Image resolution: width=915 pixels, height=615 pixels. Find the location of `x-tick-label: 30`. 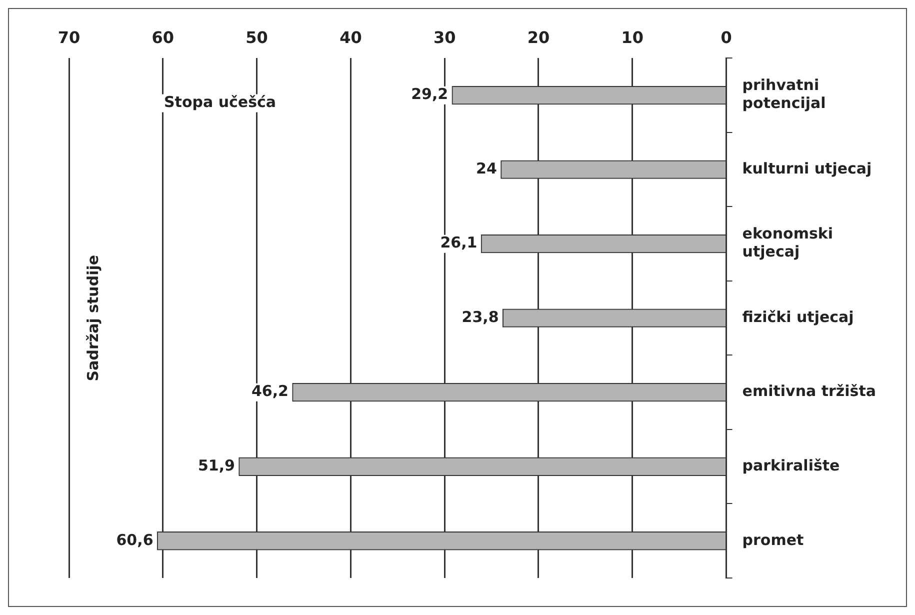

x-tick-label: 30 is located at coordinates (444, 37).